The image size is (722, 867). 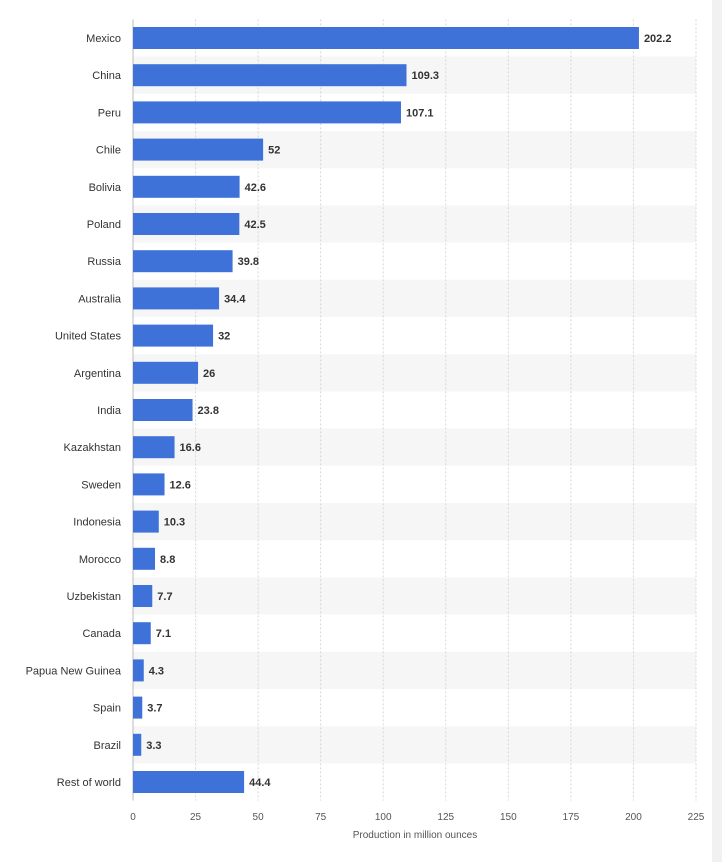 I want to click on value-label: 39.8, so click(x=248, y=262).